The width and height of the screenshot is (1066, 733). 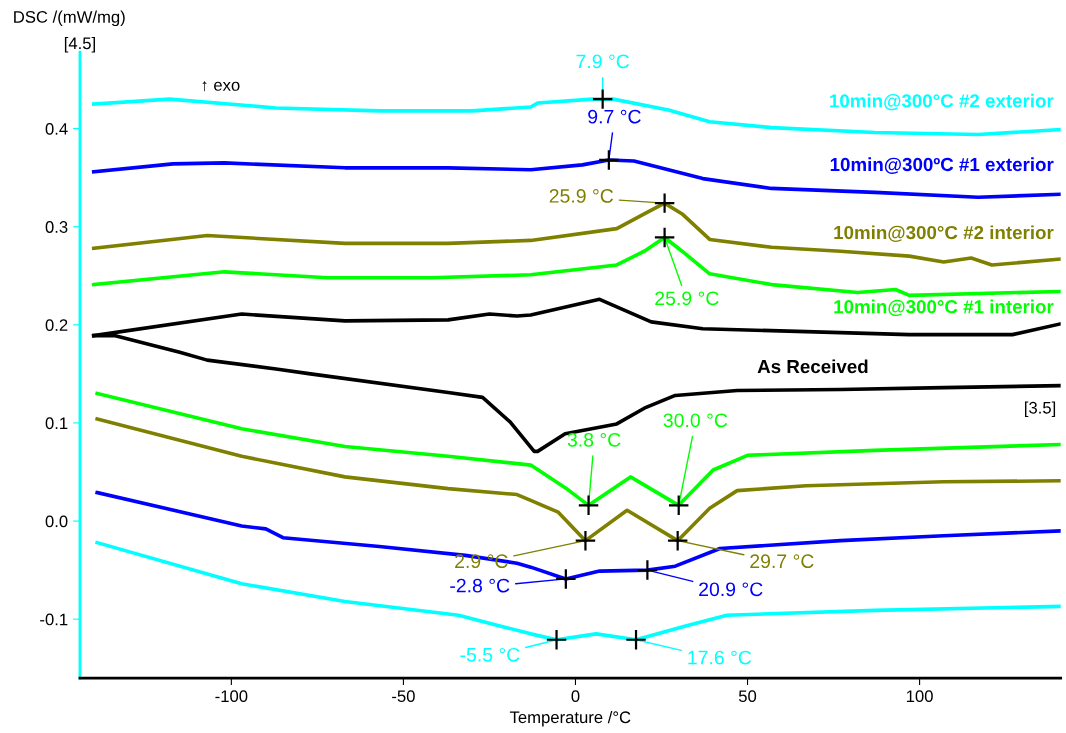 What do you see at coordinates (575, 696) in the screenshot?
I see `x-tick-label: 0` at bounding box center [575, 696].